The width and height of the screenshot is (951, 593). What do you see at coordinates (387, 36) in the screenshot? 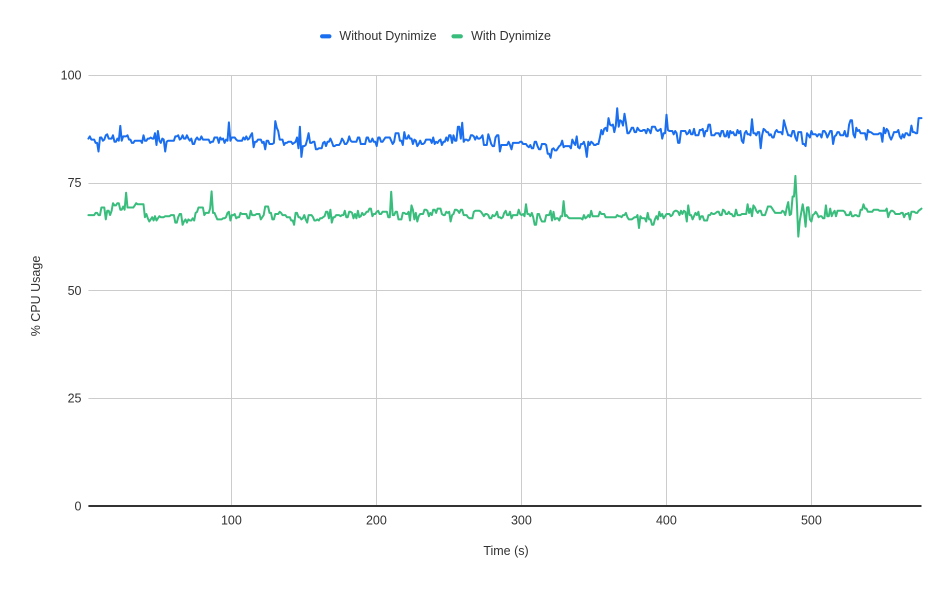
I see `svg-text: Without Dynimize` at bounding box center [387, 36].